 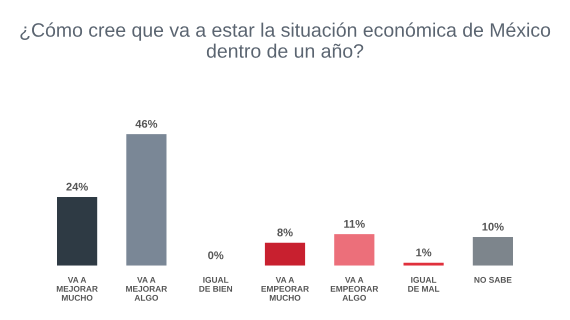 What do you see at coordinates (216, 255) in the screenshot?
I see `data-label: 0%` at bounding box center [216, 255].